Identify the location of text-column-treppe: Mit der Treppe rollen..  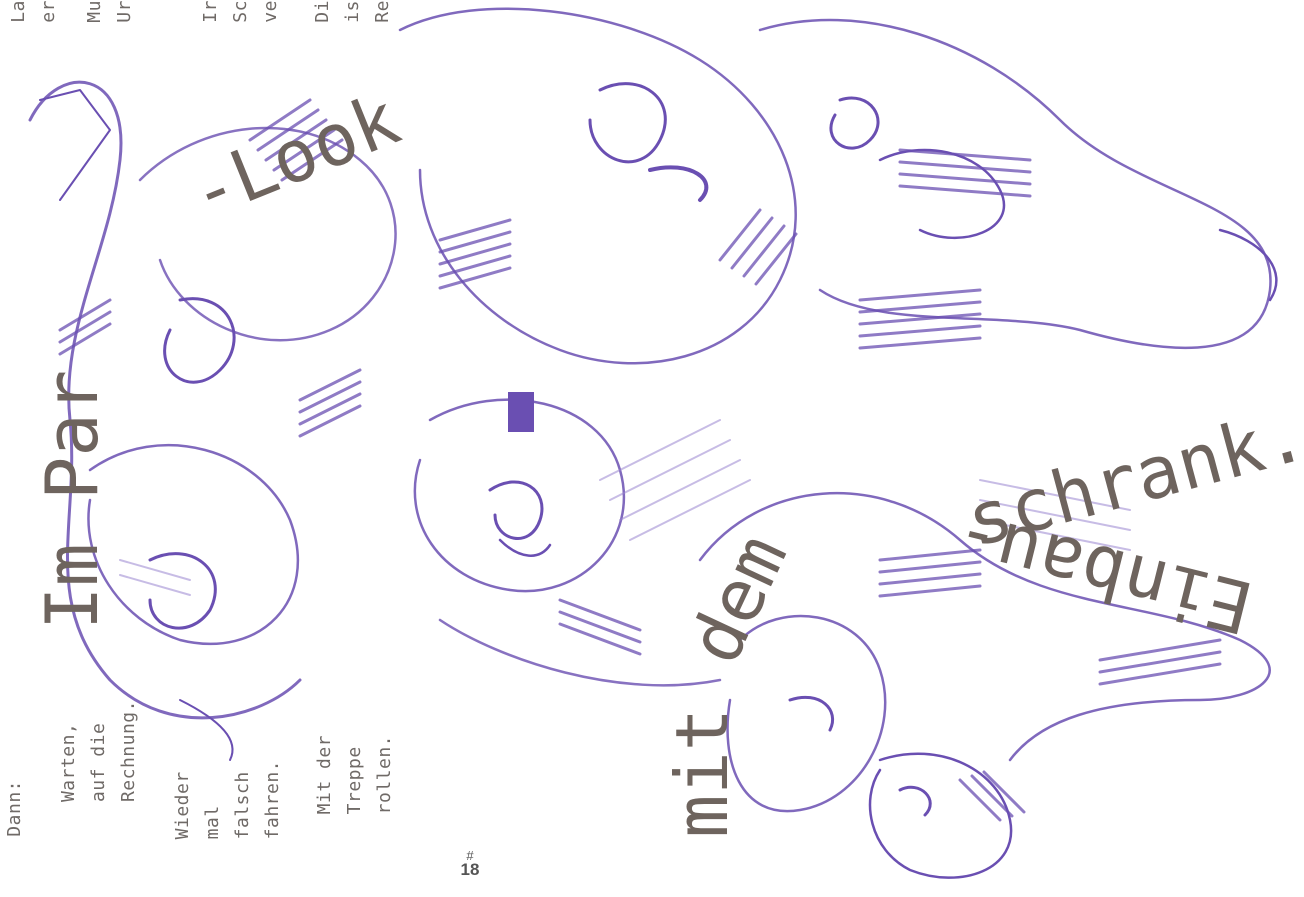
(354, 775).